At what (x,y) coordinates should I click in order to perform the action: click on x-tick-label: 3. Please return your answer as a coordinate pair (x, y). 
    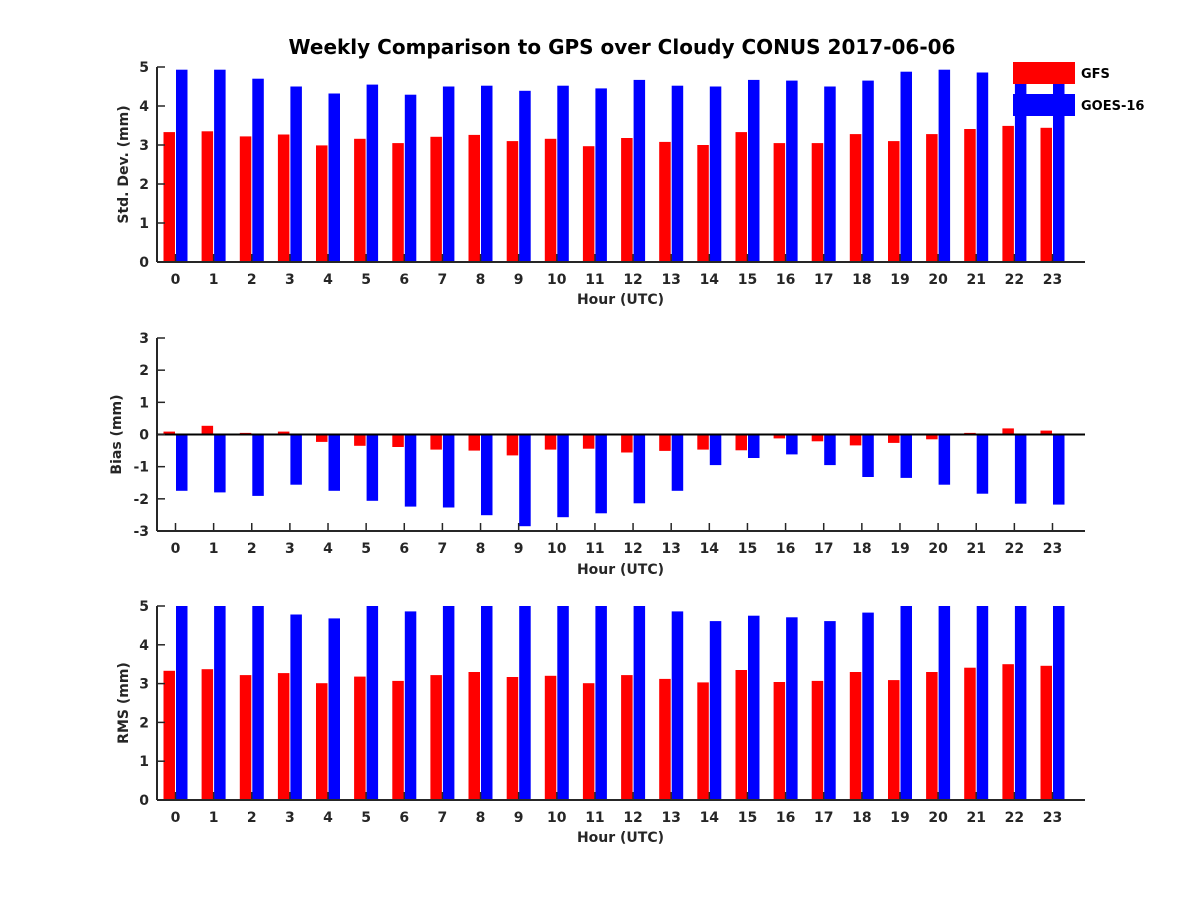
    Looking at the image, I should click on (290, 818).